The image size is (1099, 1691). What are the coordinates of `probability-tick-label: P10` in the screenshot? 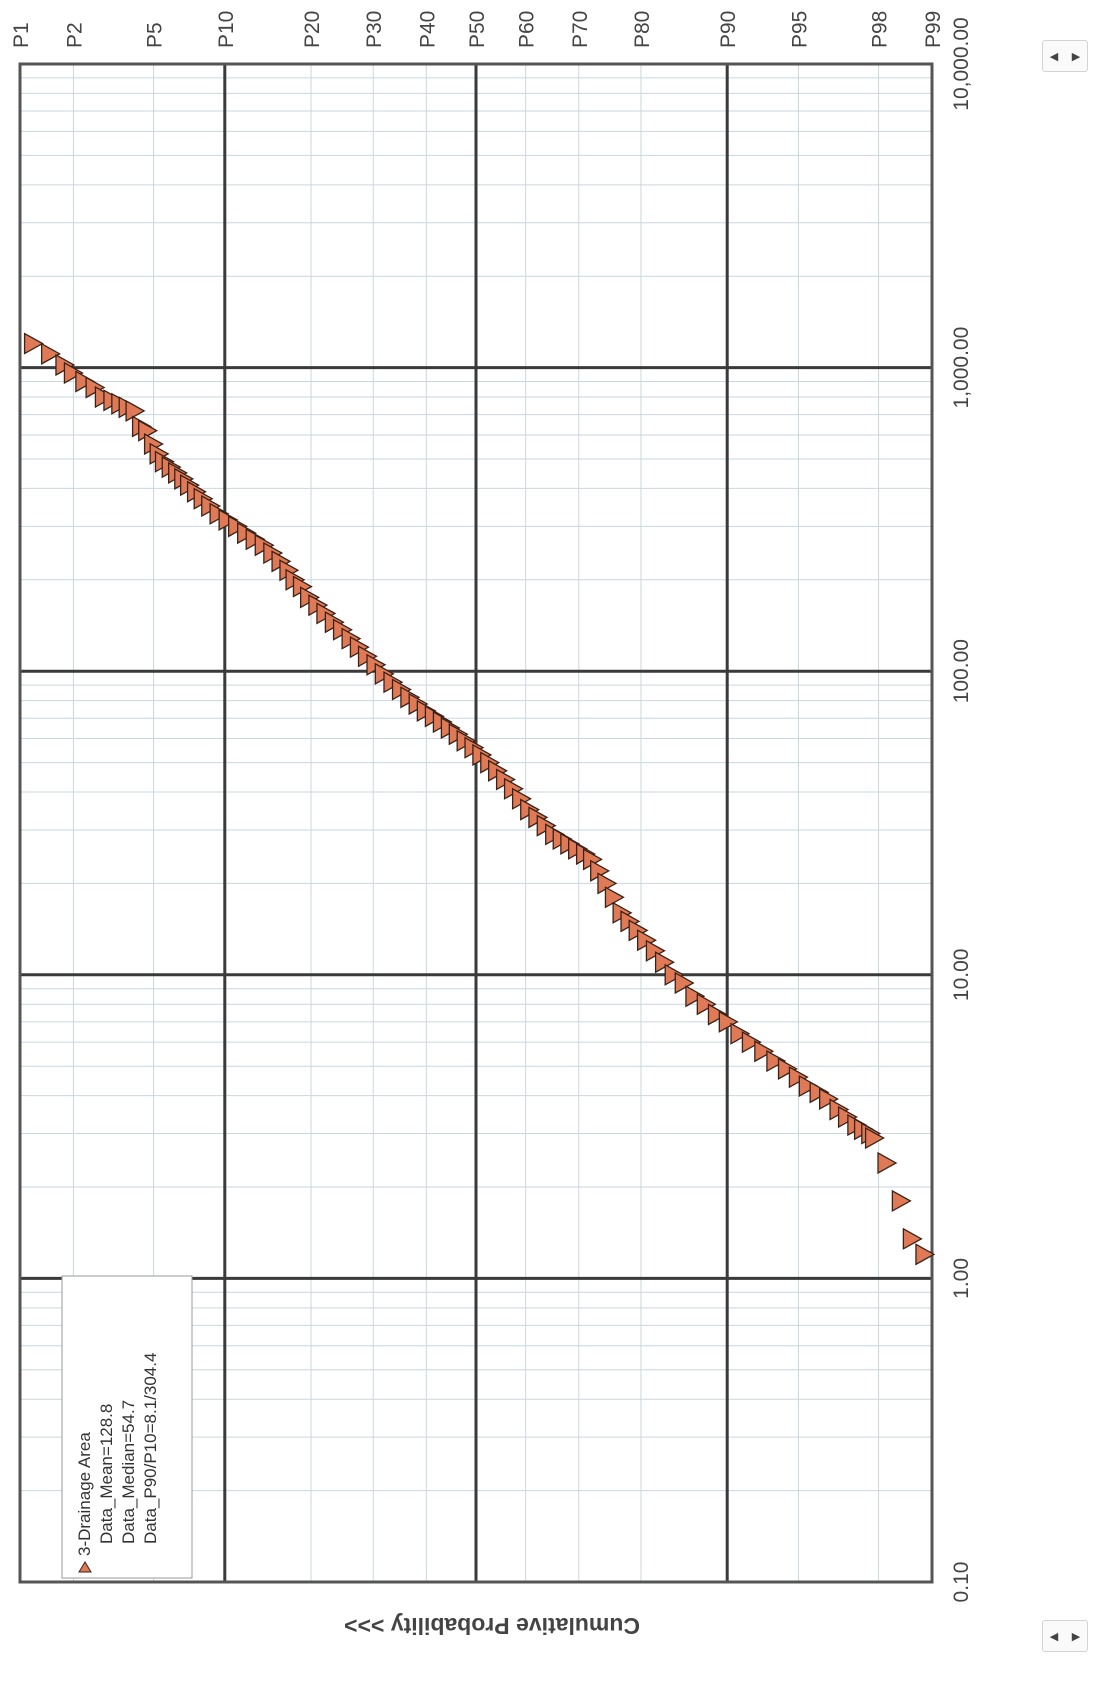 It's located at (226, 29).